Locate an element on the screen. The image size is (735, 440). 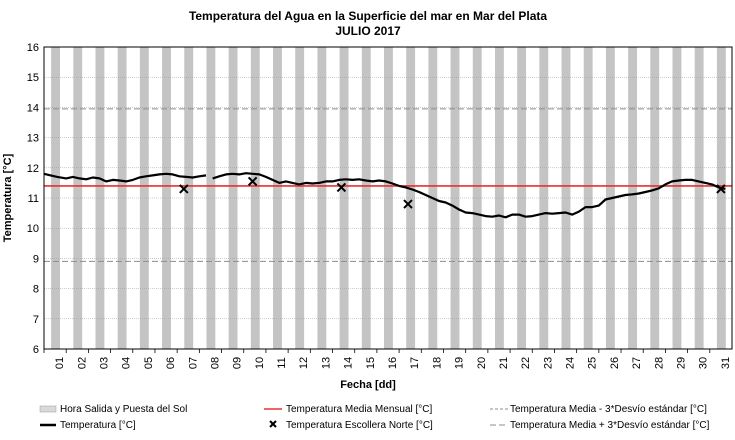
y-tick-label: 9 is located at coordinates (36, 259).